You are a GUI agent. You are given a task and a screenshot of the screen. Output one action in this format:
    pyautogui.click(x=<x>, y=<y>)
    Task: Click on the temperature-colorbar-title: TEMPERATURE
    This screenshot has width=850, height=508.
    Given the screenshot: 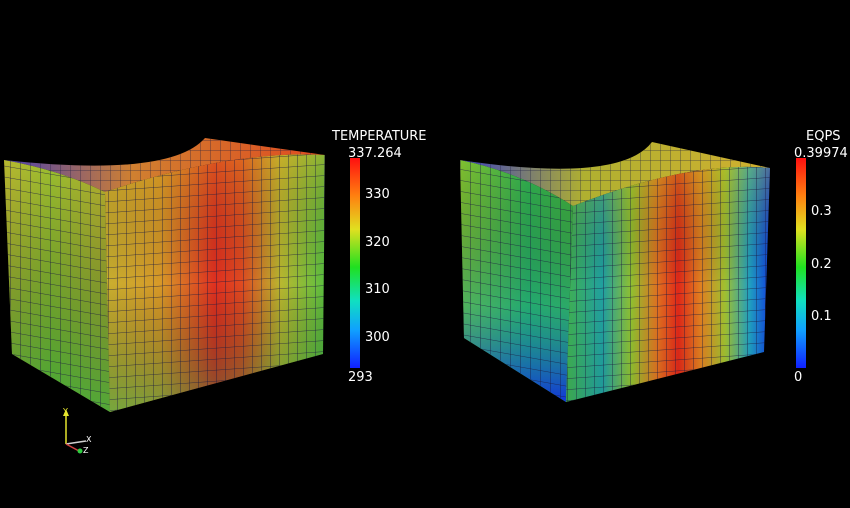 What is the action you would take?
    pyautogui.click(x=379, y=136)
    